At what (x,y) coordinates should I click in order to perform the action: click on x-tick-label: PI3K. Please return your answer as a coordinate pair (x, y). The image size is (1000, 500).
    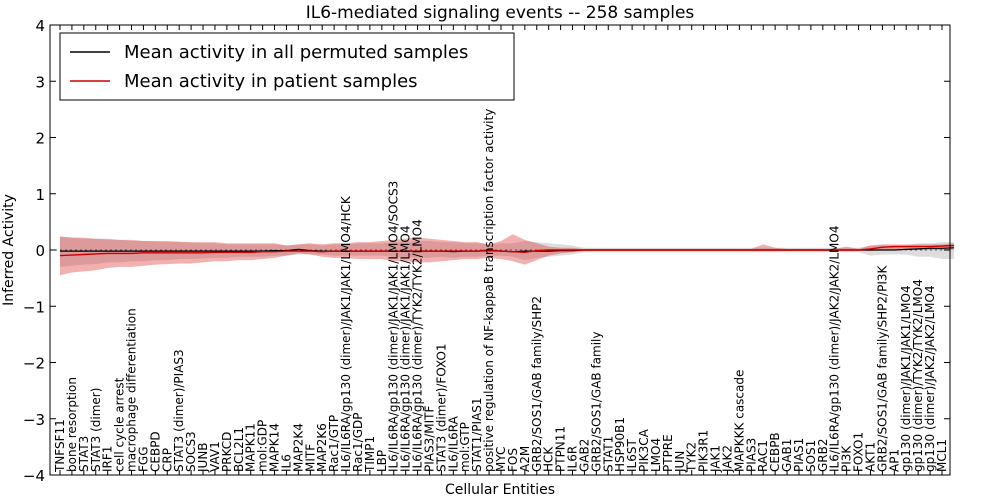
    Looking at the image, I should click on (847, 458).